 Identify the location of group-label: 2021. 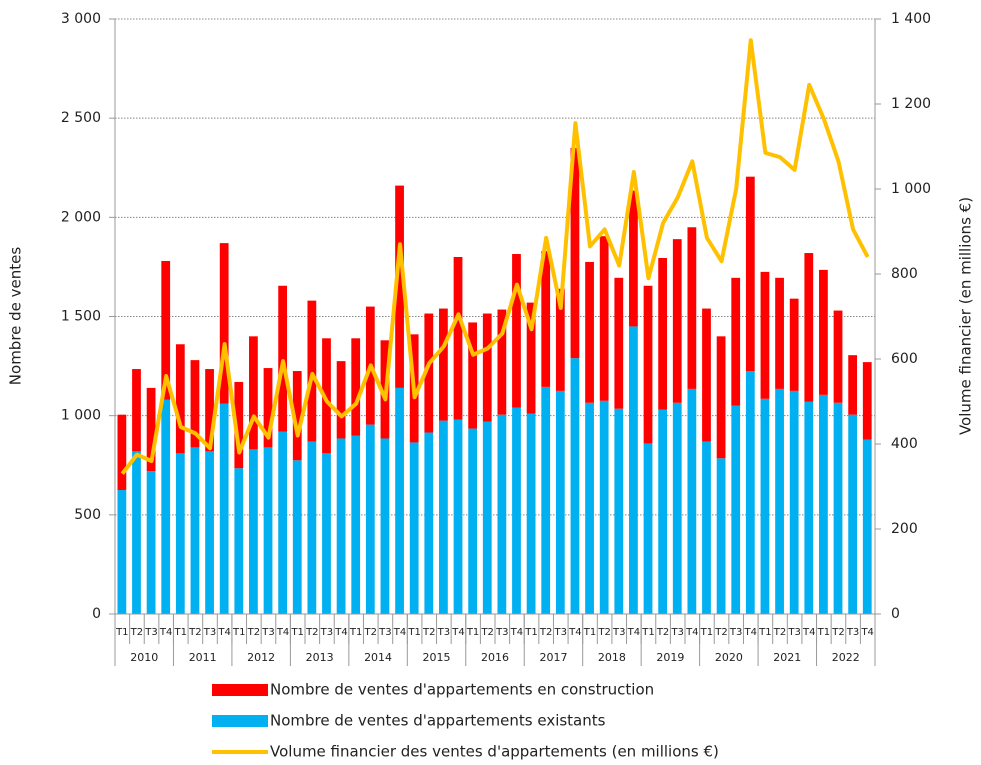
(787, 657).